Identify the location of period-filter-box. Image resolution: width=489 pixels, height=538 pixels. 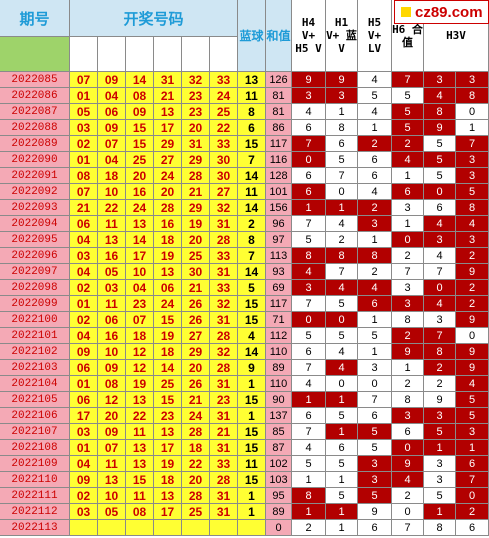
(35, 54).